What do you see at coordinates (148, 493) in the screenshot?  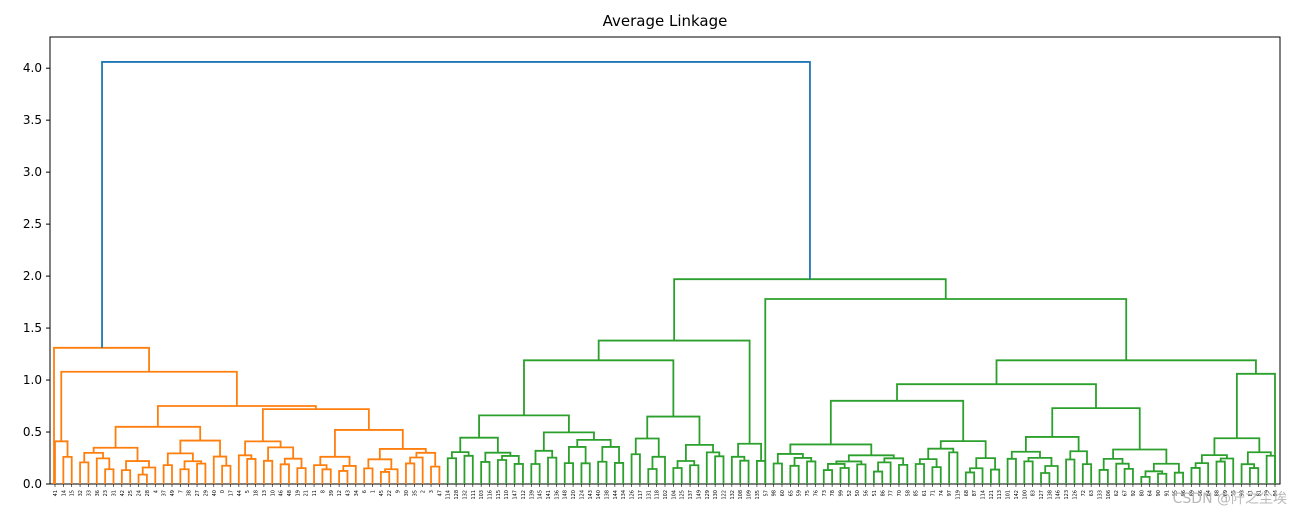 I see `leaf-label: 28` at bounding box center [148, 493].